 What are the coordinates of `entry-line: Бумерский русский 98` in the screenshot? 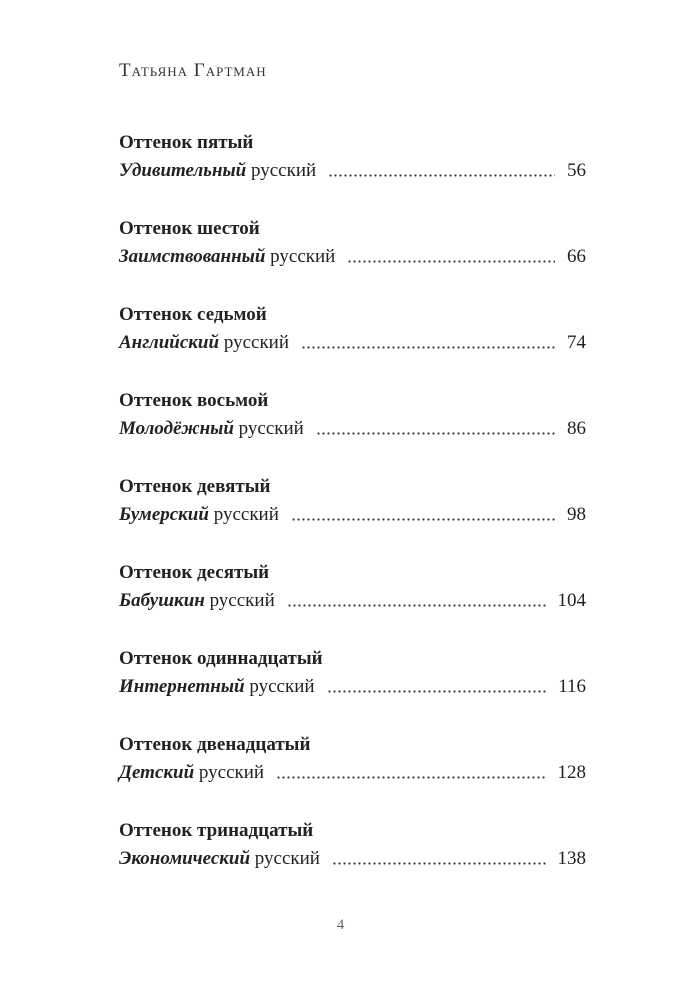 It's located at (352, 515).